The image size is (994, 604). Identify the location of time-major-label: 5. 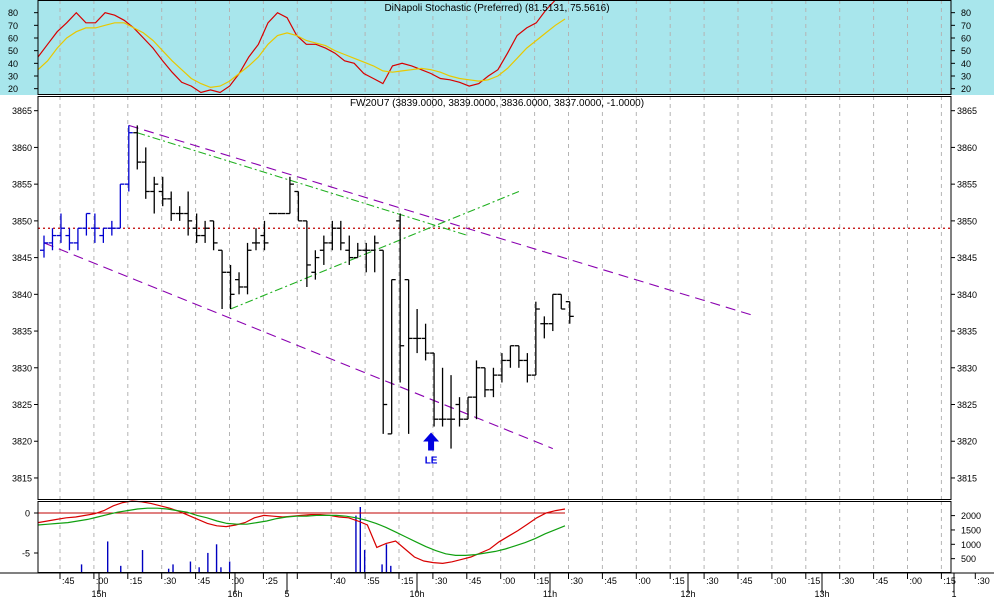
(286, 594).